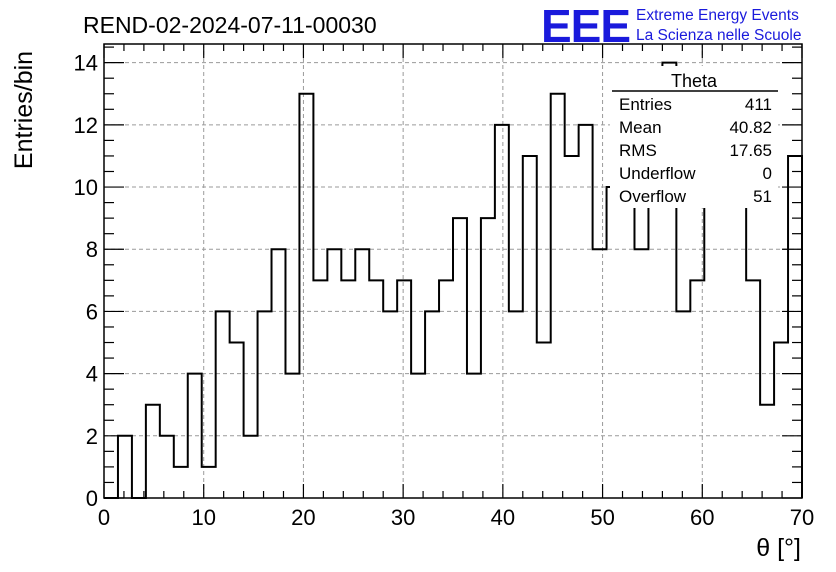 The width and height of the screenshot is (836, 572). I want to click on x-tick-label: 20, so click(303, 517).